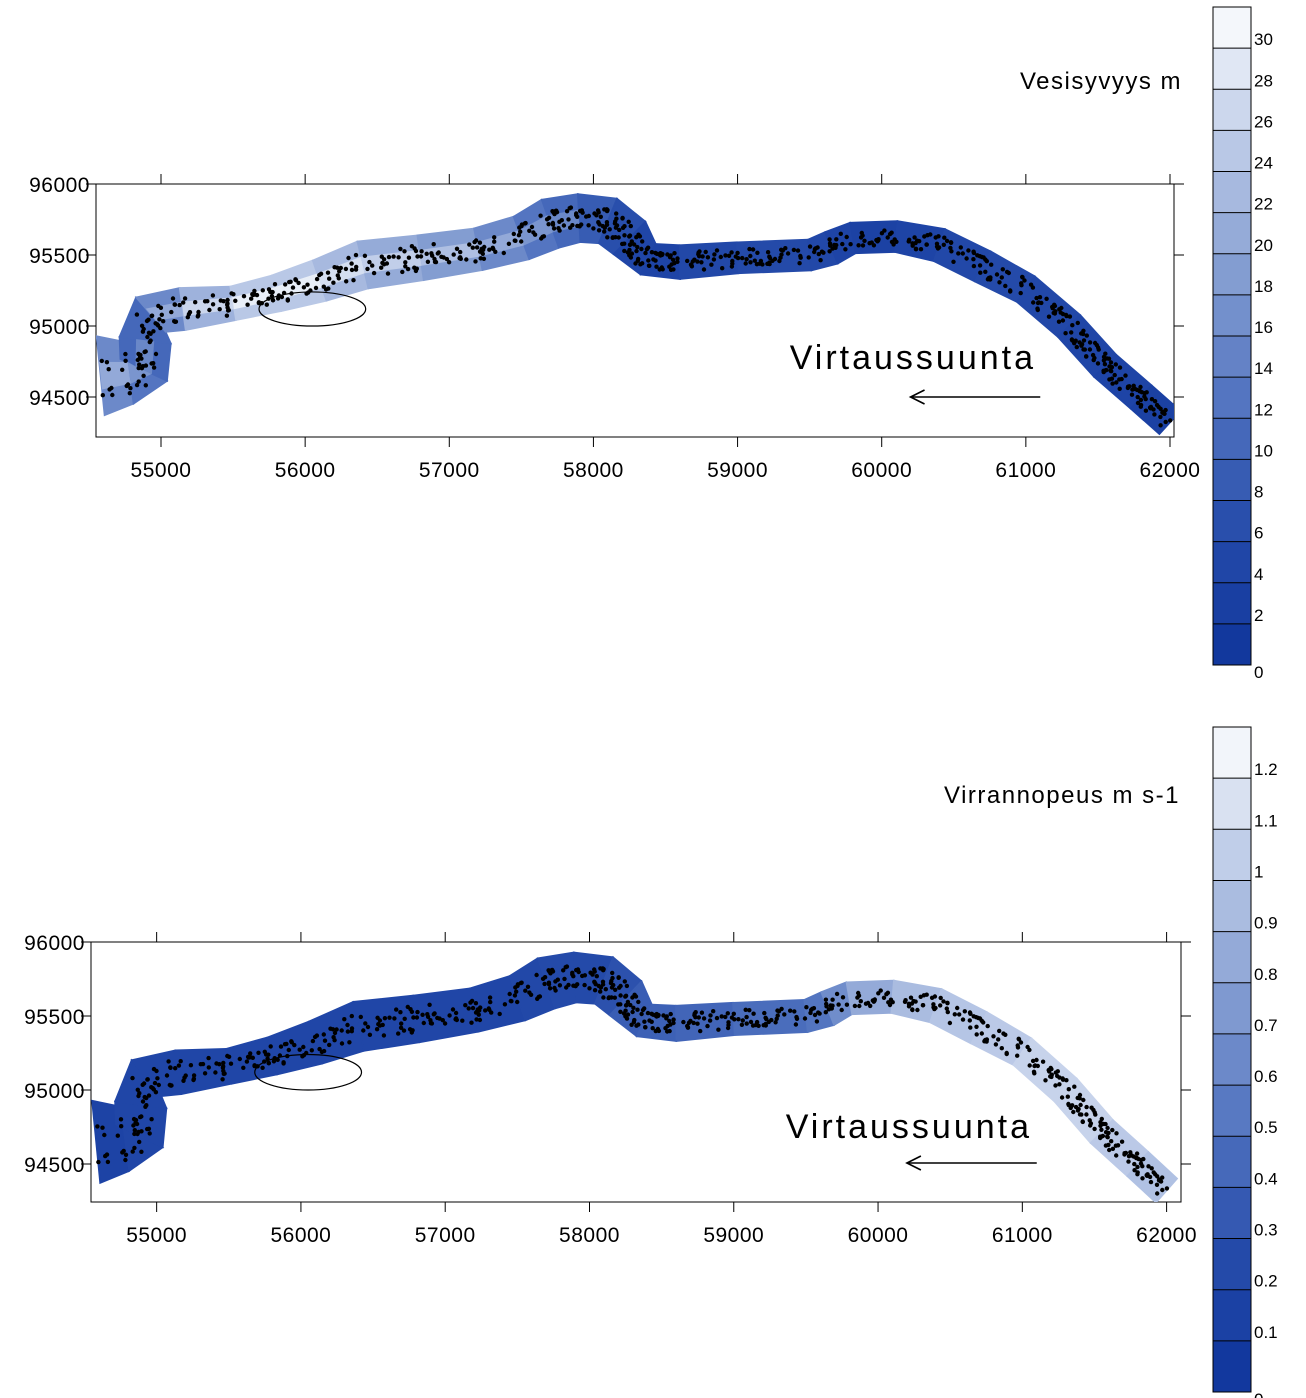  What do you see at coordinates (305, 470) in the screenshot?
I see `x-tick-label: 56000` at bounding box center [305, 470].